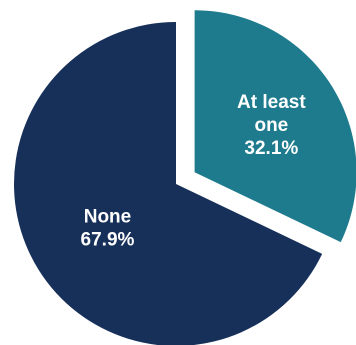  What do you see at coordinates (271, 102) in the screenshot?
I see `pie-category-label: At least` at bounding box center [271, 102].